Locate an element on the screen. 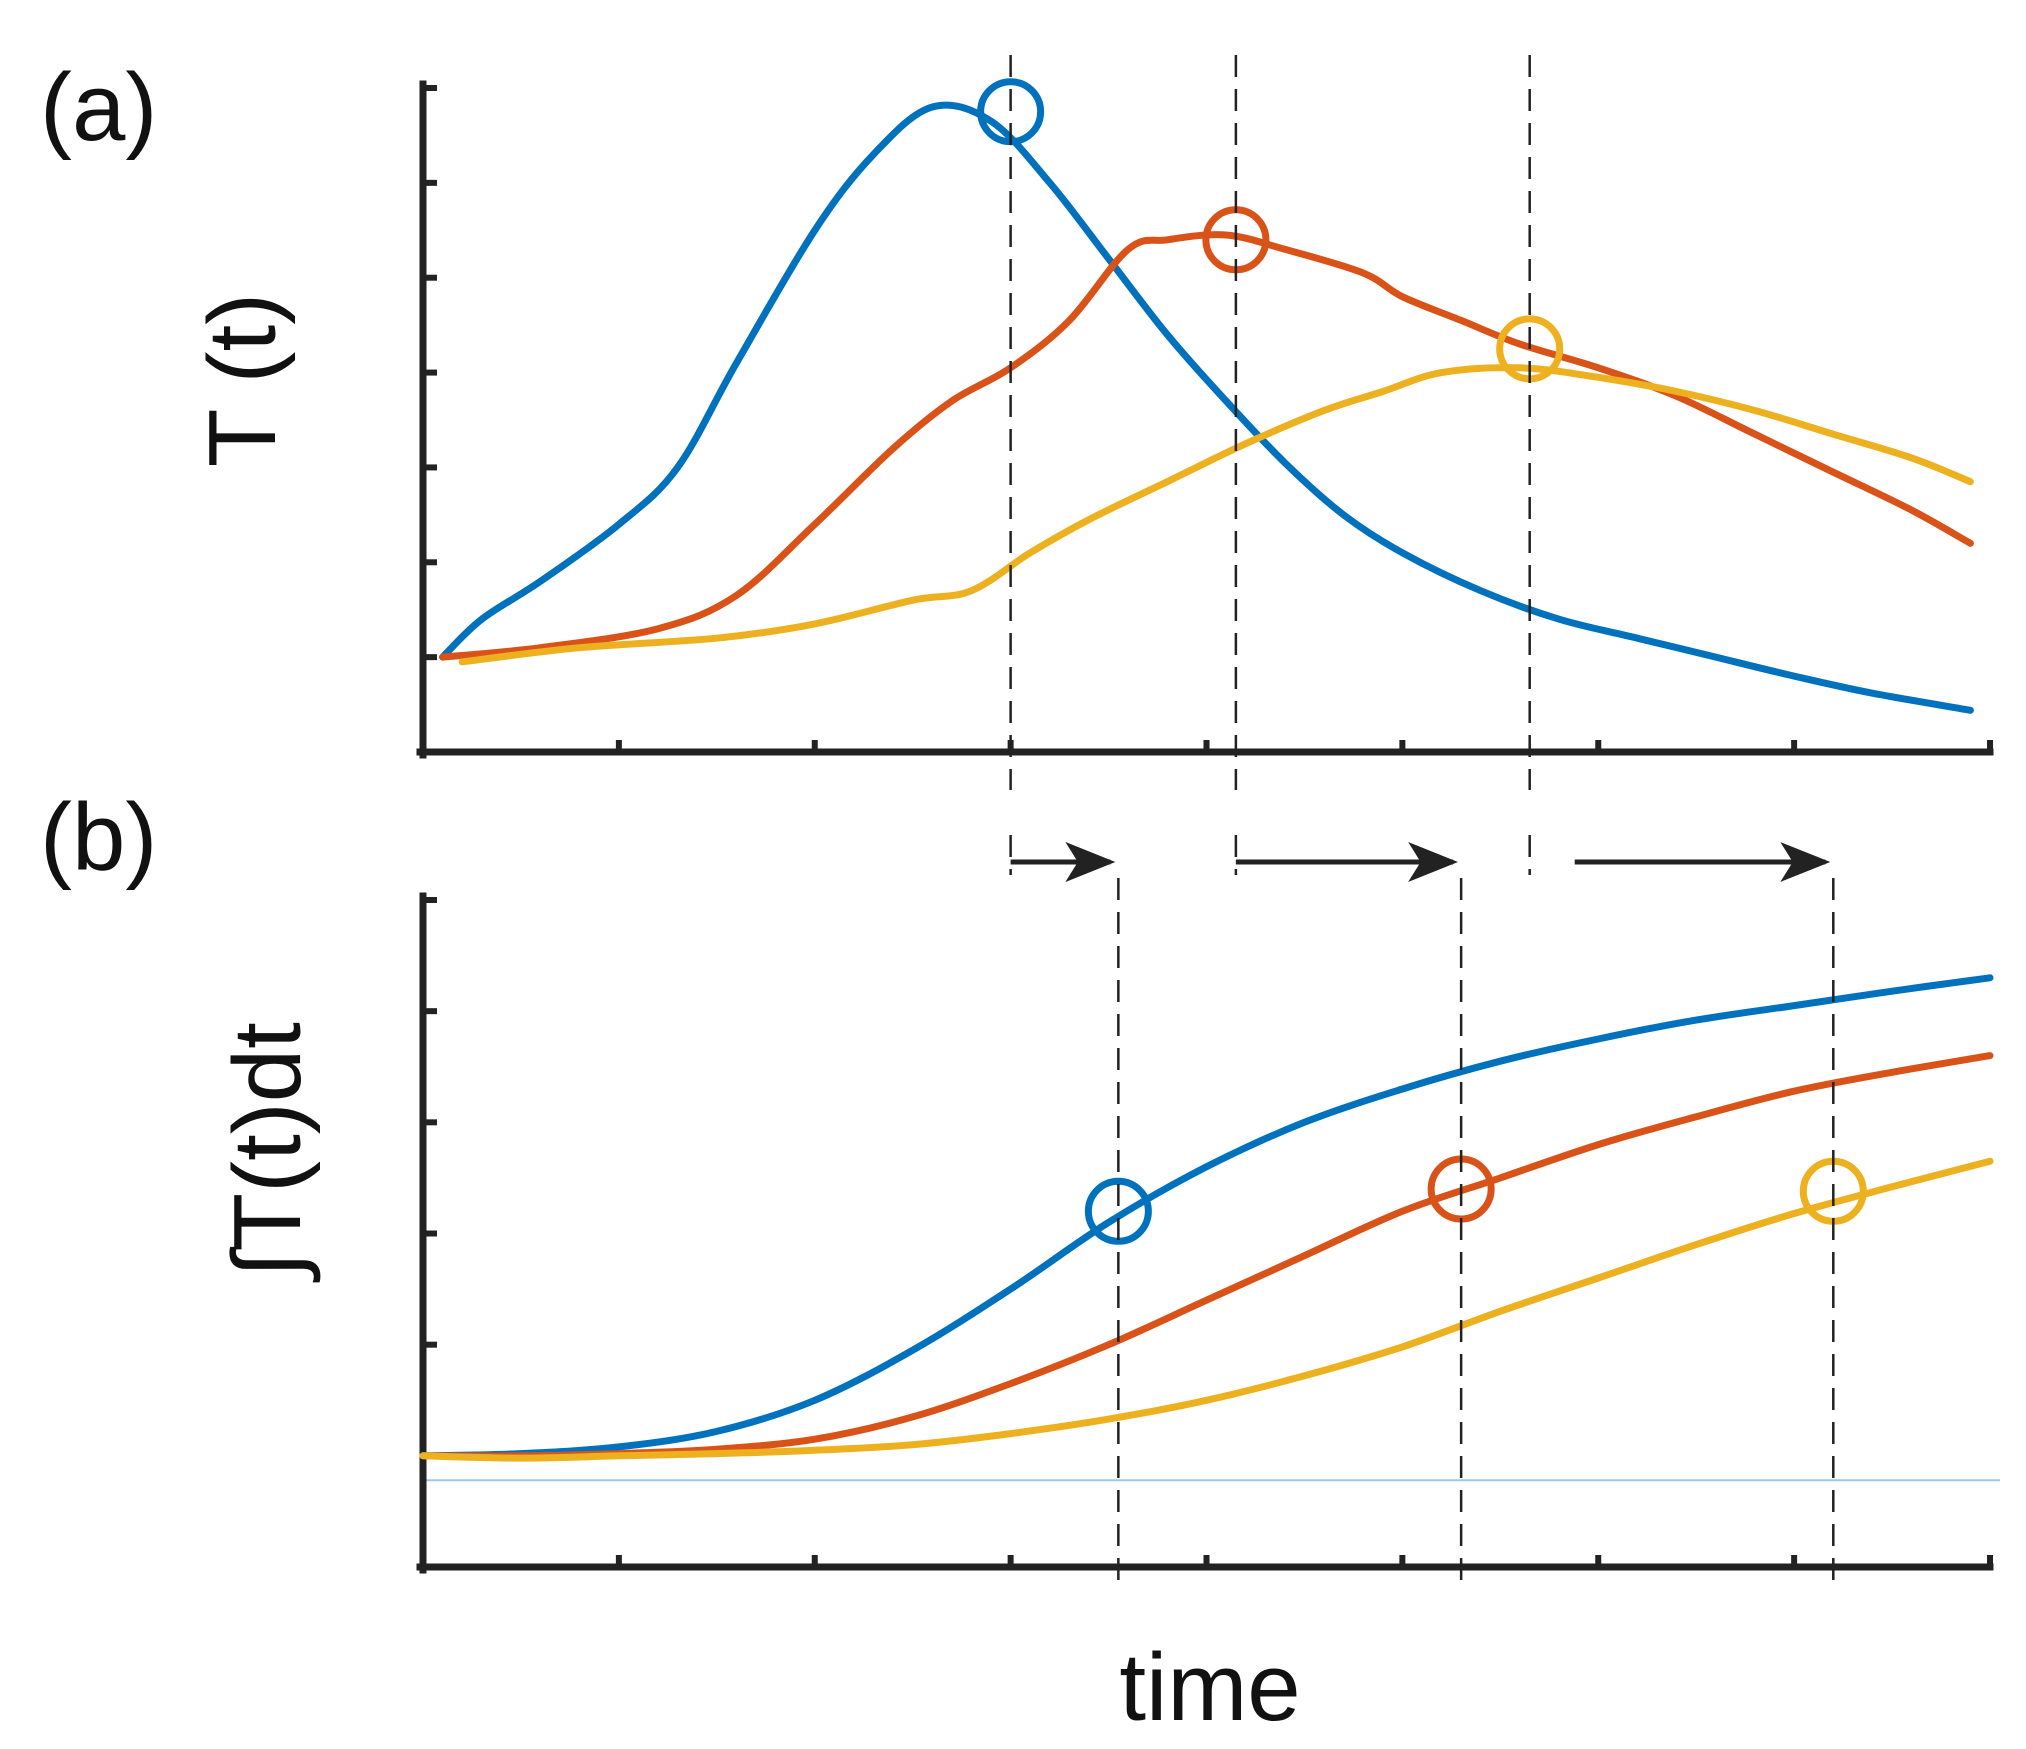 This screenshot has height=1749, width=2026. x-axis-label: time is located at coordinates (1209, 1687).